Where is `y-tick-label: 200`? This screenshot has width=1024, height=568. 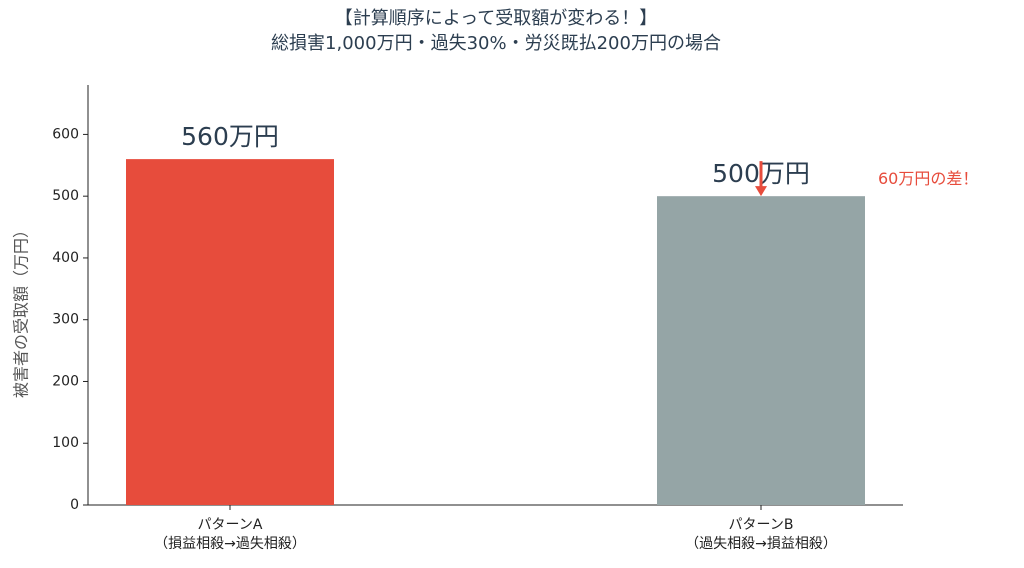 y-tick-label: 200 is located at coordinates (65, 381).